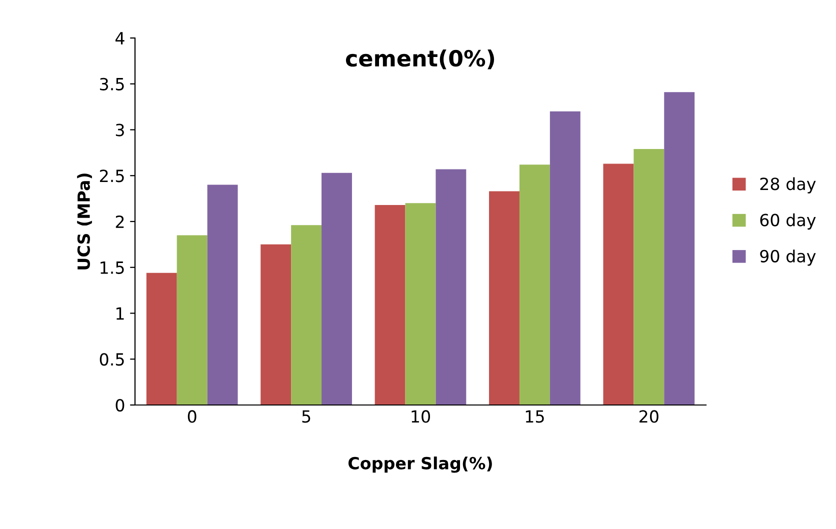  I want to click on y-tick-label: 0, so click(120, 405).